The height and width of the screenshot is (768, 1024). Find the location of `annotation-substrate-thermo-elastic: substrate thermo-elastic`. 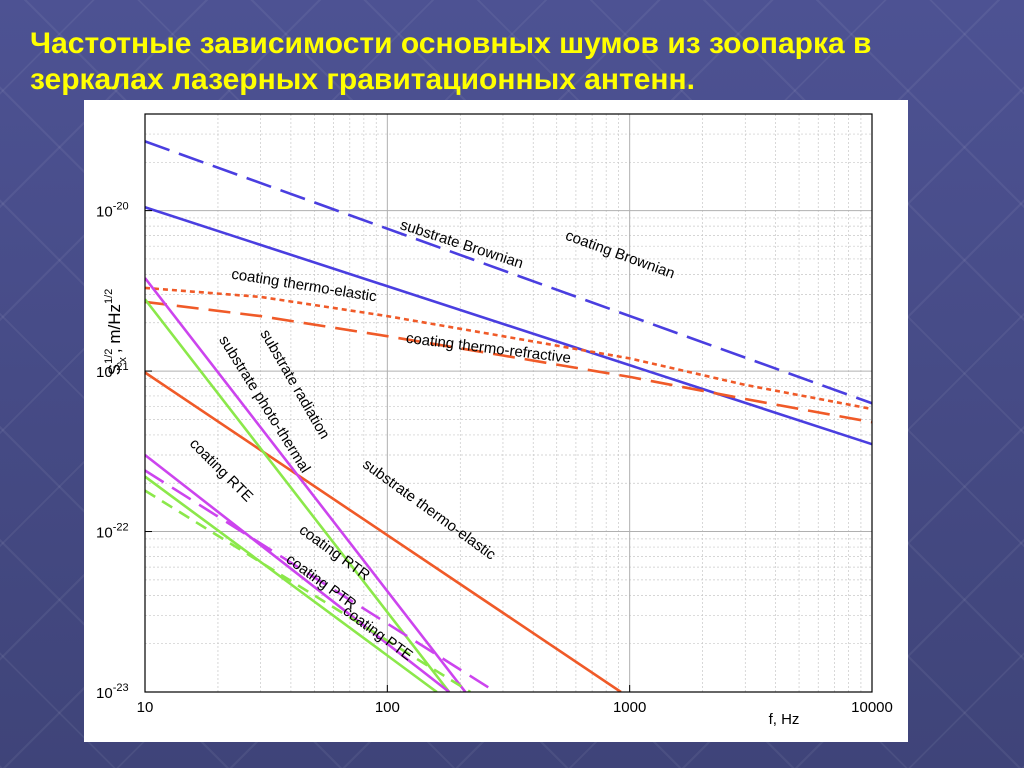

annotation-substrate-thermo-elastic: substrate thermo-elastic is located at coordinates (429, 510).